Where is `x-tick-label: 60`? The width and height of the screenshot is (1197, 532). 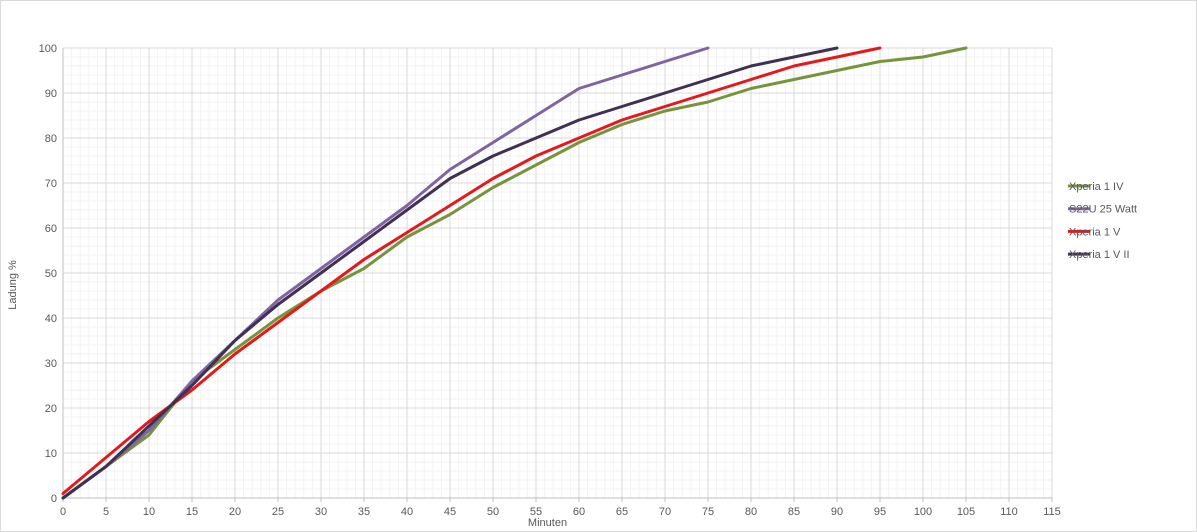 x-tick-label: 60 is located at coordinates (579, 512).